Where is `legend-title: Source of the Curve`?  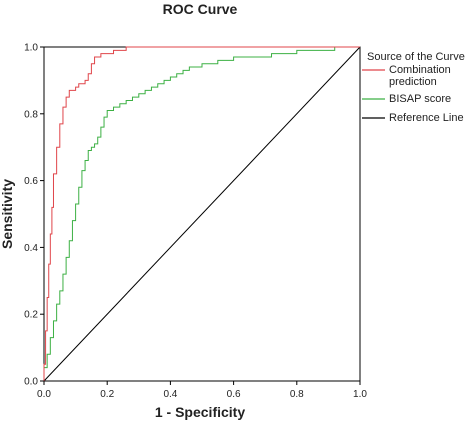 legend-title: Source of the Curve is located at coordinates (416, 57).